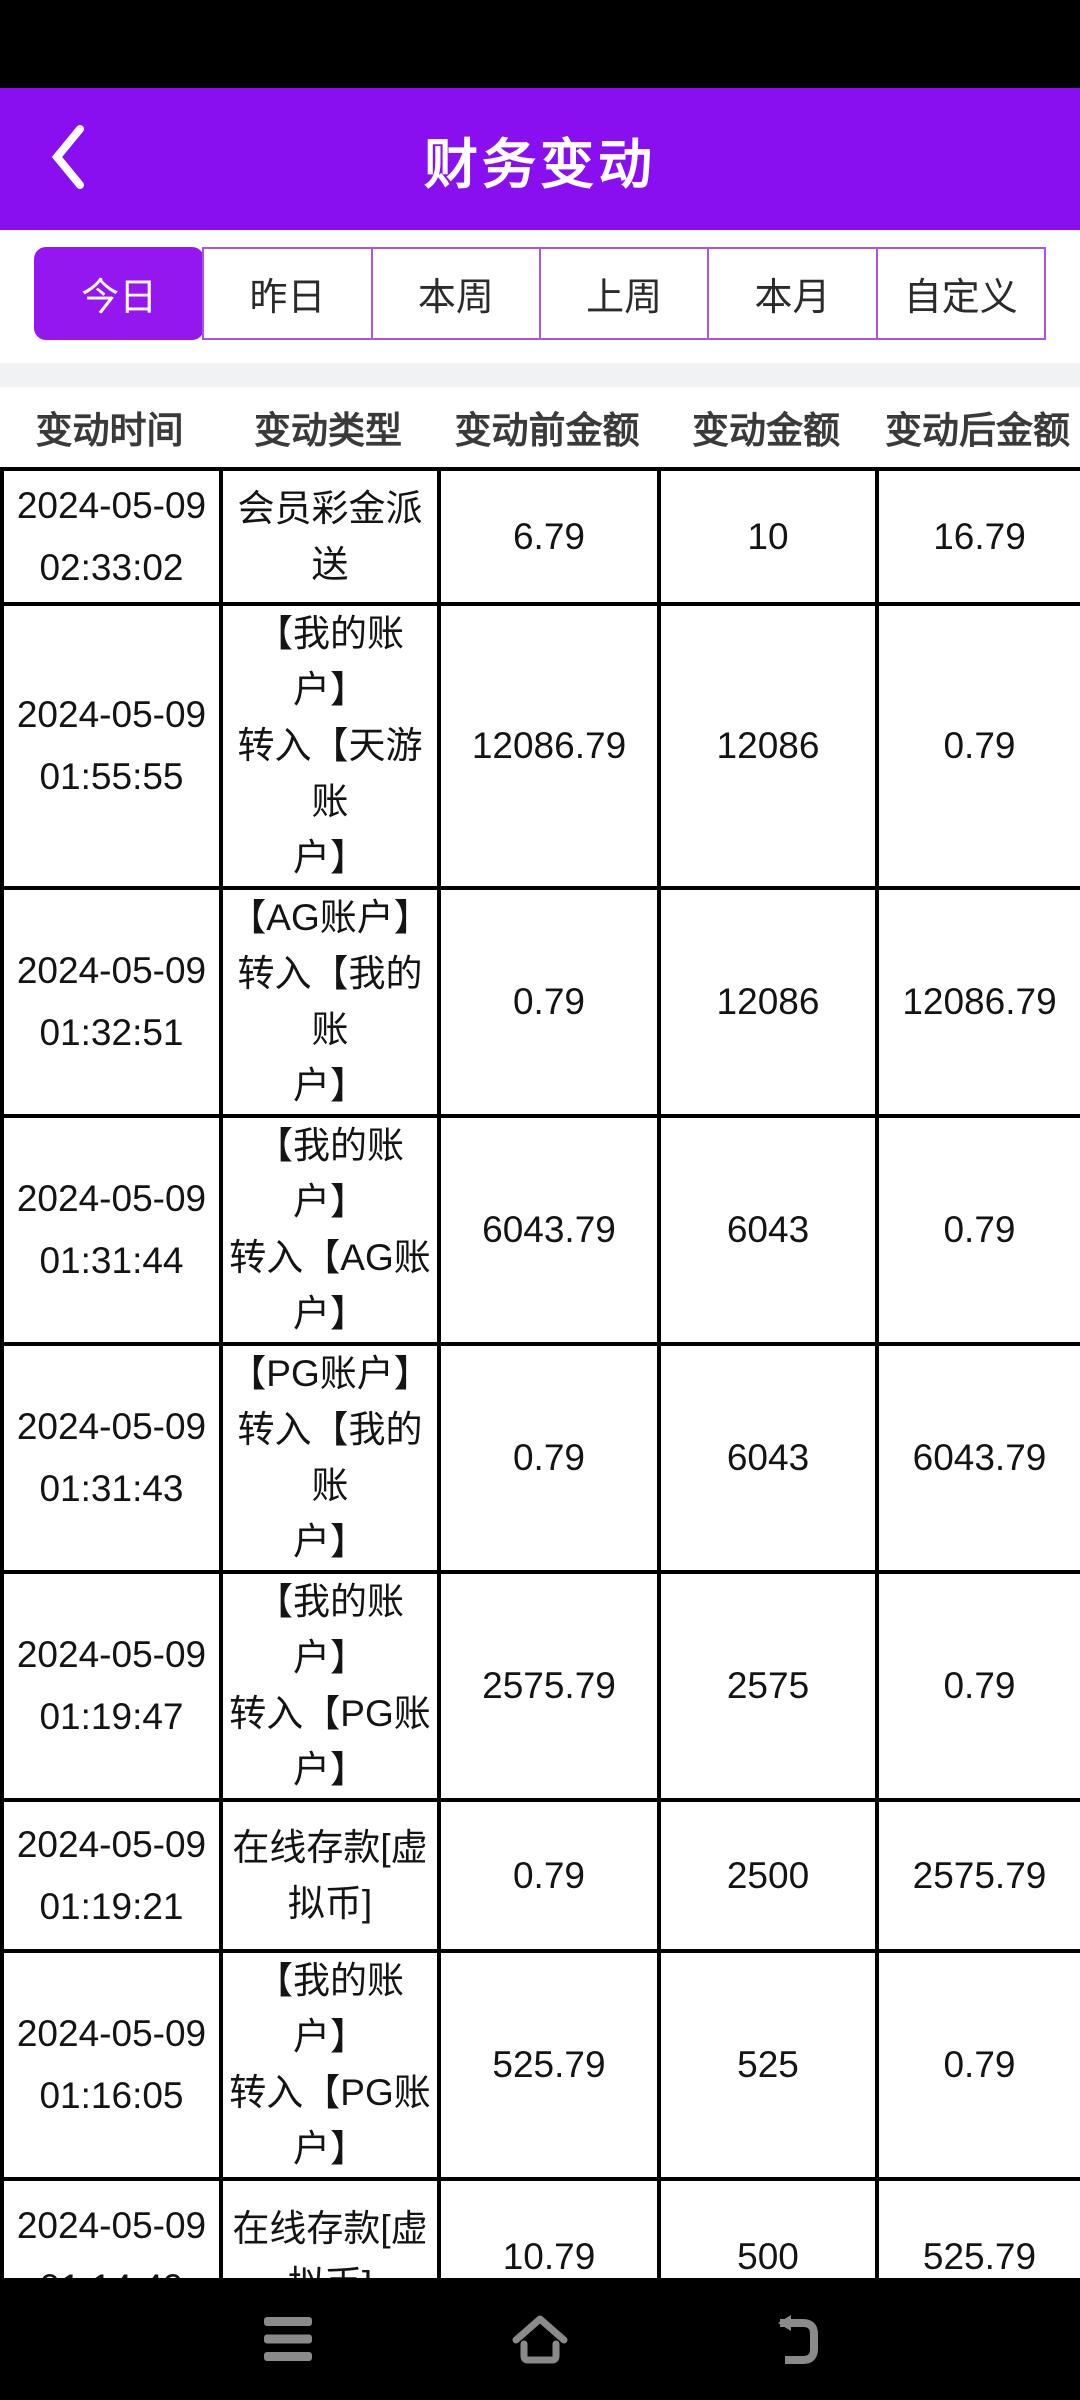 This screenshot has width=1080, height=2400. I want to click on cell-after-amount: 6043.79, so click(977, 1458).